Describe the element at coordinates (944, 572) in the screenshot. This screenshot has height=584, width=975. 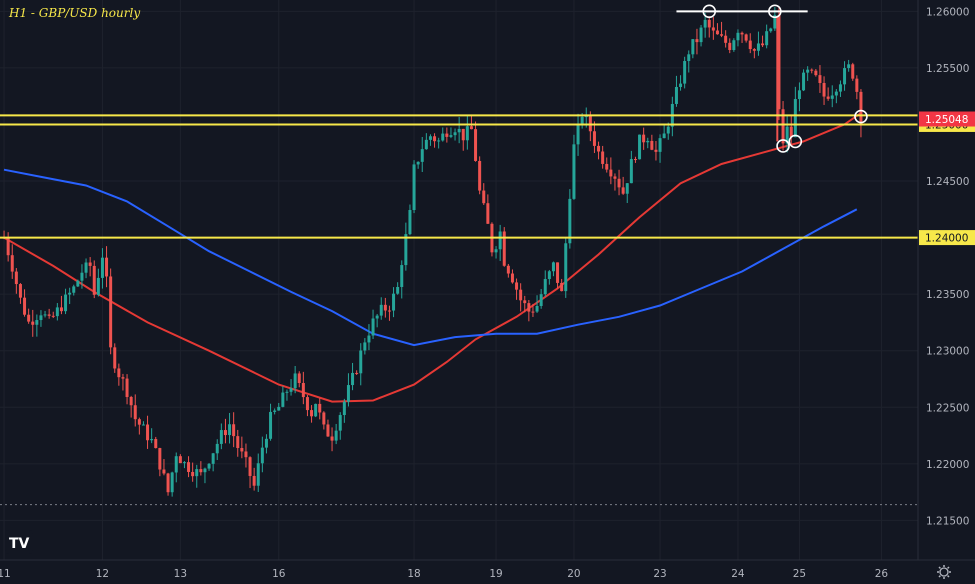
I see `settings-gear-icon` at that location.